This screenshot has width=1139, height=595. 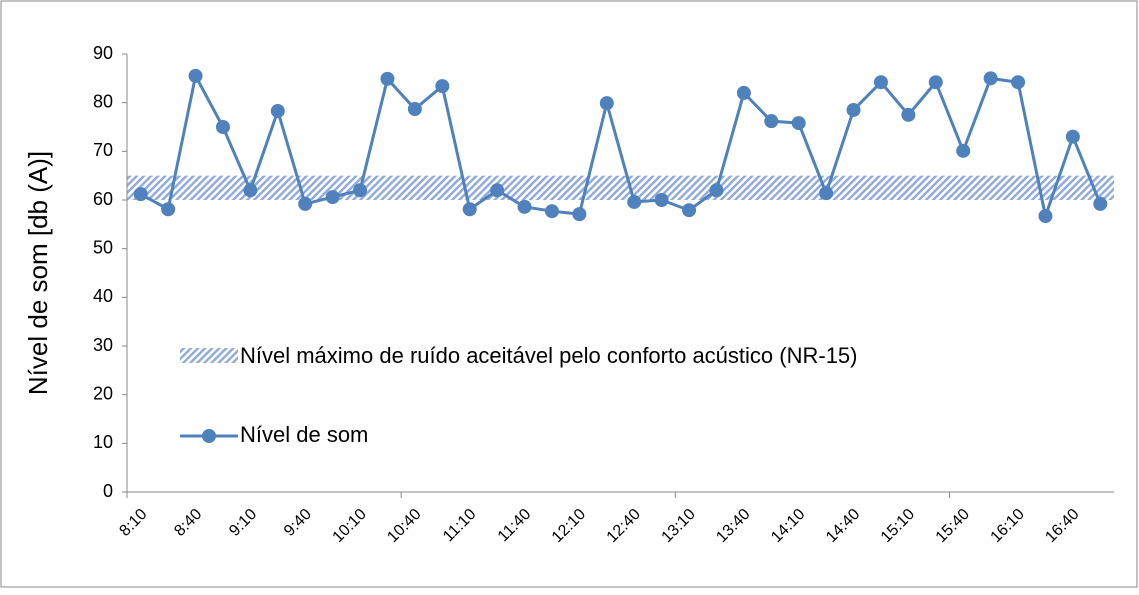 What do you see at coordinates (103, 393) in the screenshot?
I see `y-tick-label: 20` at bounding box center [103, 393].